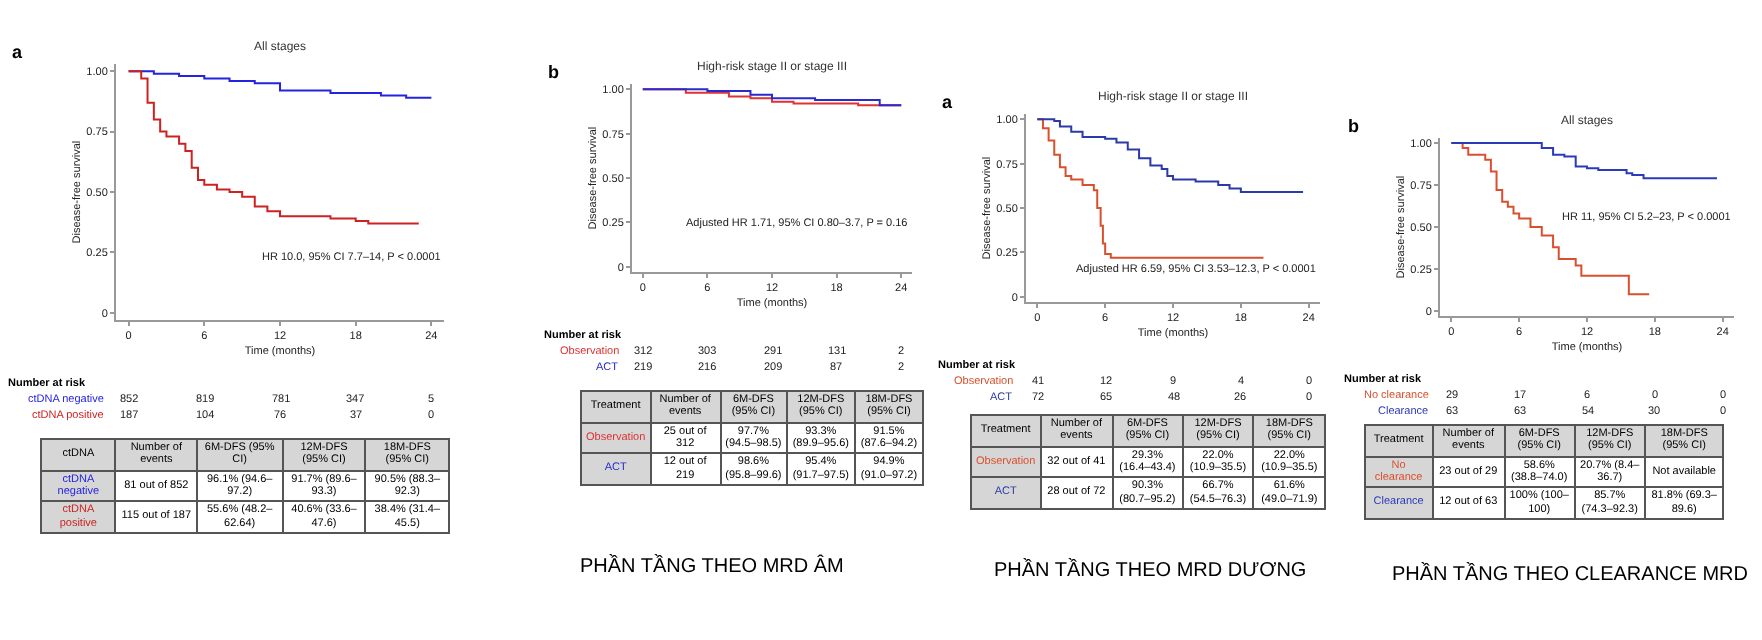  What do you see at coordinates (1570, 575) in the screenshot?
I see `text: PHẦN TẦNG THEO CLEARANCE MRD` at bounding box center [1570, 575].